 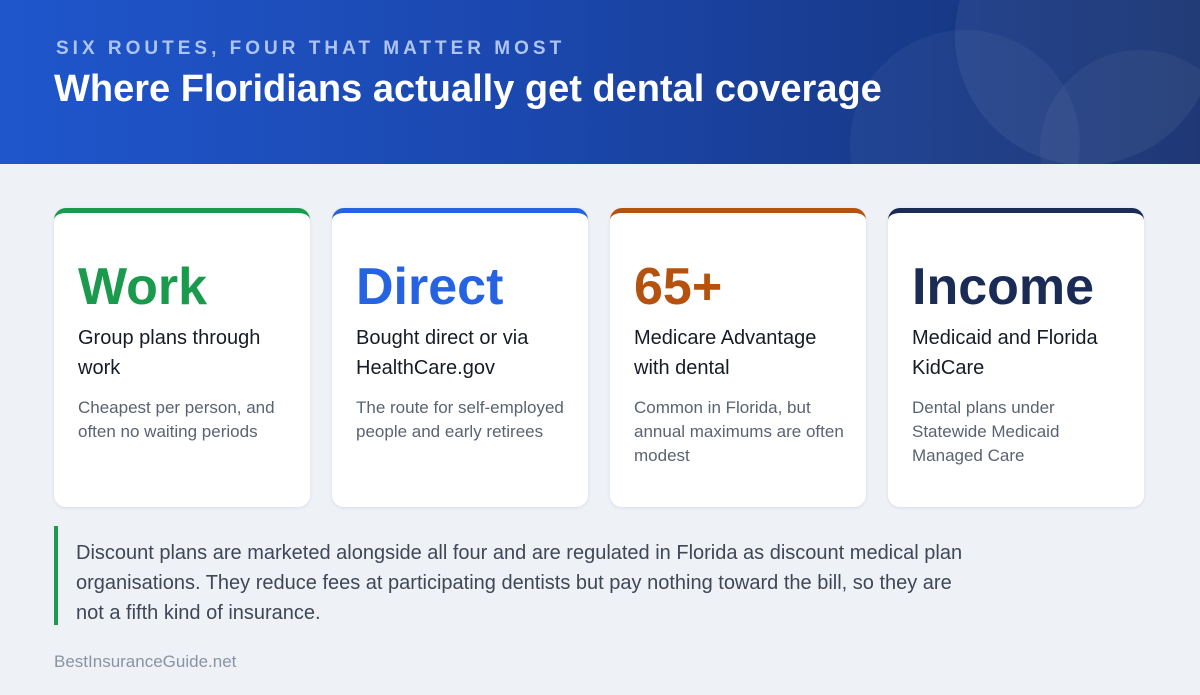 I want to click on card-subtitle: Medicaid and Florida KidCare, so click(x=1005, y=353).